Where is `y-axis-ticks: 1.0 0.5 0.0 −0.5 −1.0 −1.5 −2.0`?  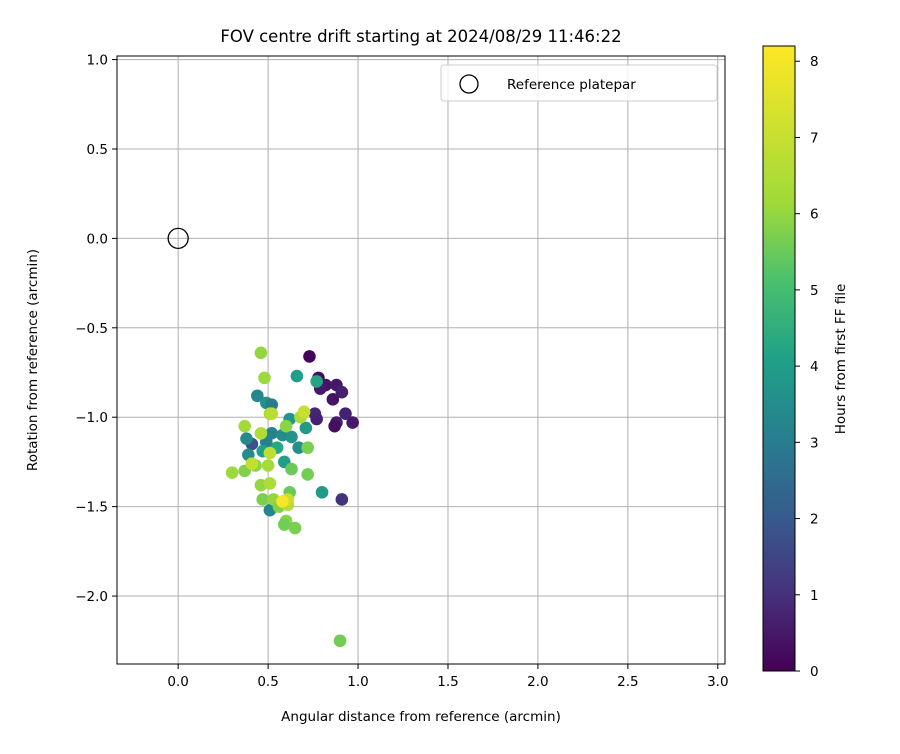
y-axis-ticks: 1.0 0.5 0.0 −0.5 −1.0 −1.5 −2.0 is located at coordinates (96, 329).